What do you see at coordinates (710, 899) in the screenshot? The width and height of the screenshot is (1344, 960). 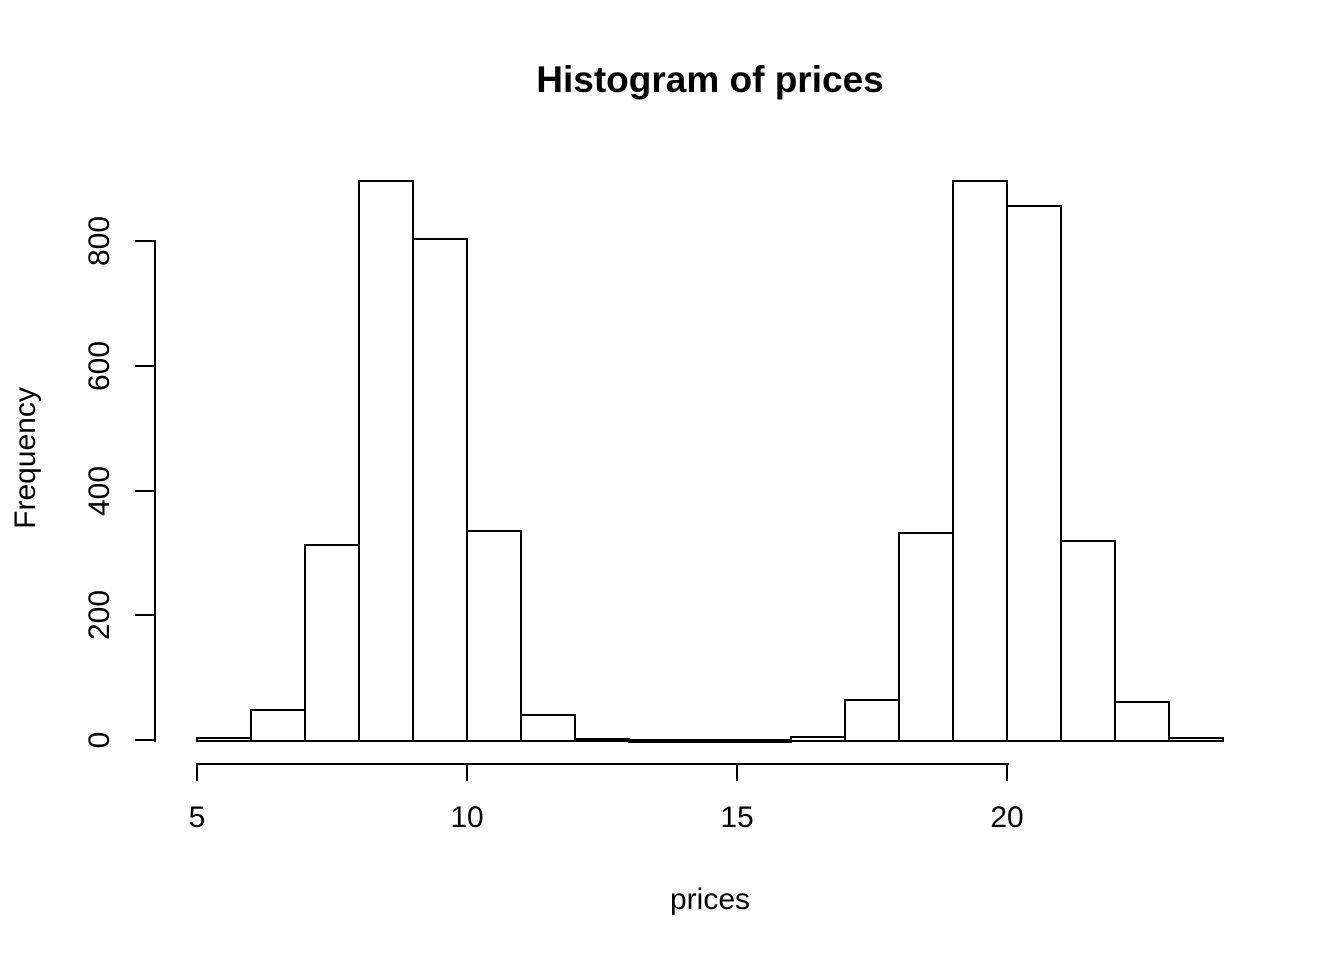 I see `x-axis-title: prices` at bounding box center [710, 899].